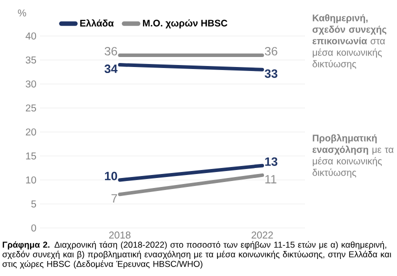 The height and width of the screenshot is (276, 397). What do you see at coordinates (271, 161) in the screenshot?
I see `data-label: 13` at bounding box center [271, 161].